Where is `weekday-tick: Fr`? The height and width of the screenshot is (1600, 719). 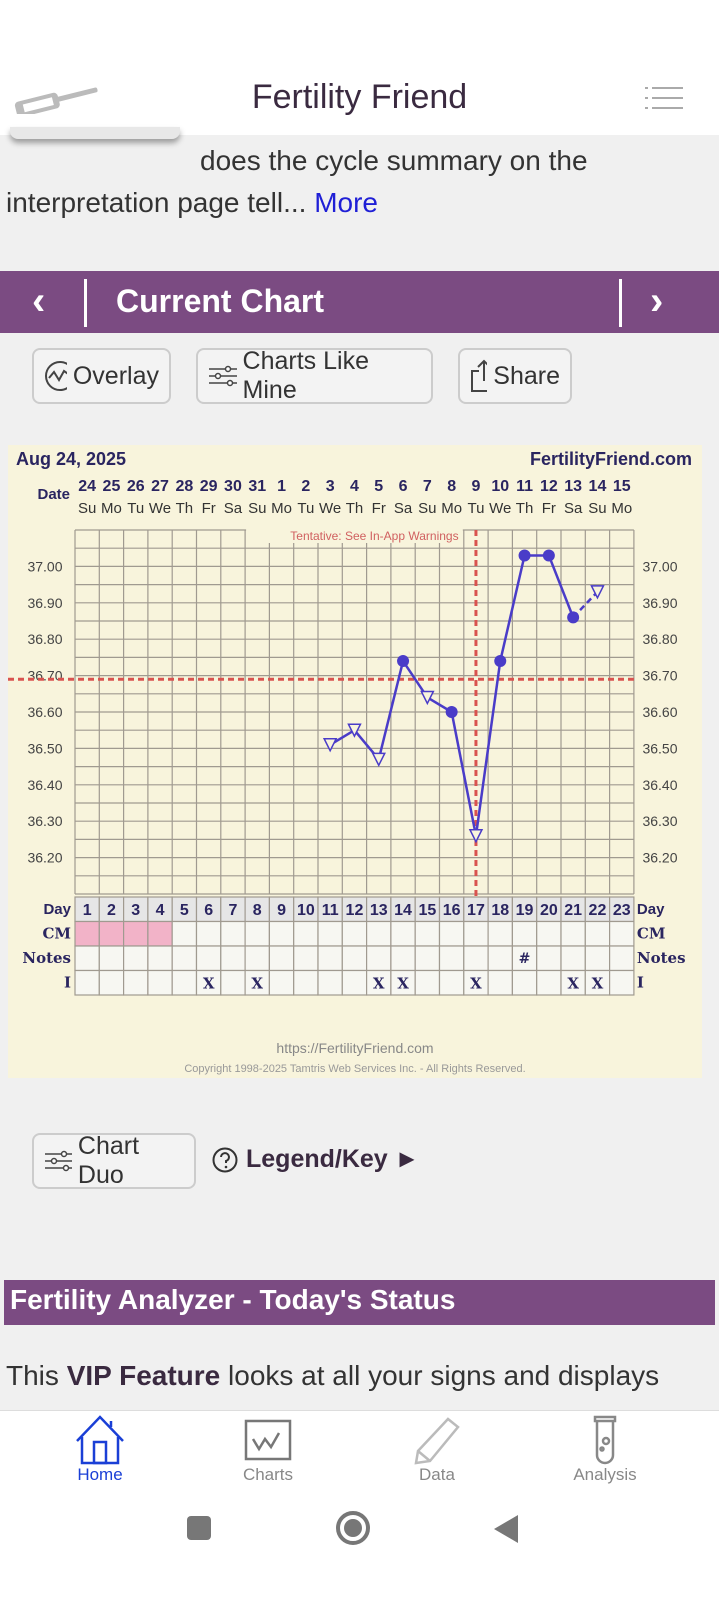 weekday-tick: Fr is located at coordinates (209, 508).